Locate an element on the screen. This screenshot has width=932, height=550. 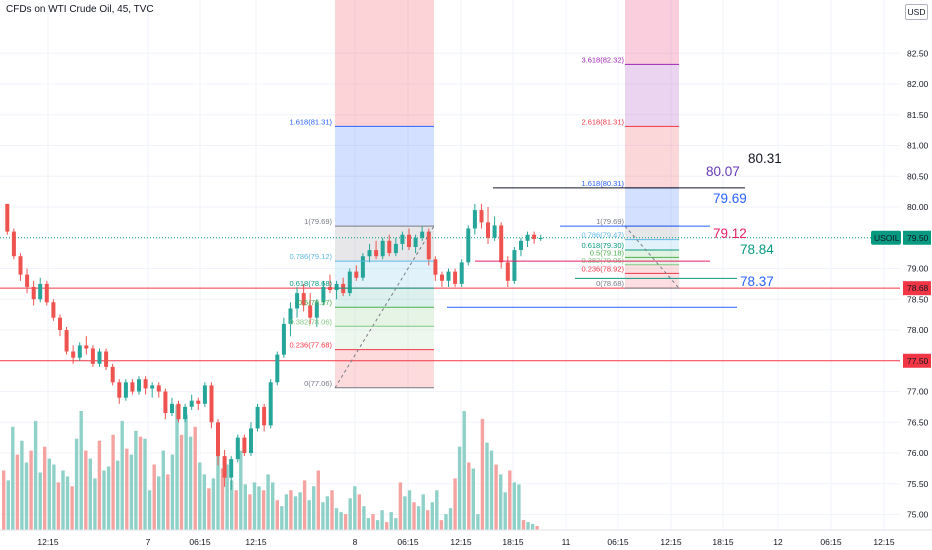
price-tick-label: 82.00 is located at coordinates (918, 84).